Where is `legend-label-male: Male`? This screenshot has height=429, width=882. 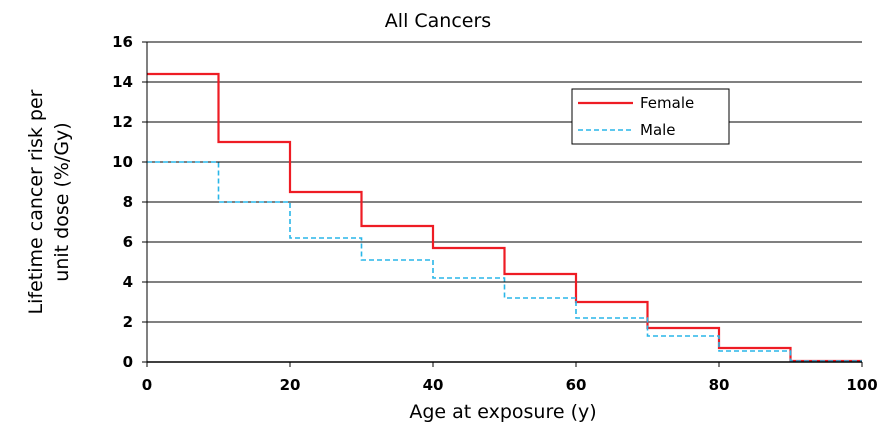 legend-label-male: Male is located at coordinates (658, 130).